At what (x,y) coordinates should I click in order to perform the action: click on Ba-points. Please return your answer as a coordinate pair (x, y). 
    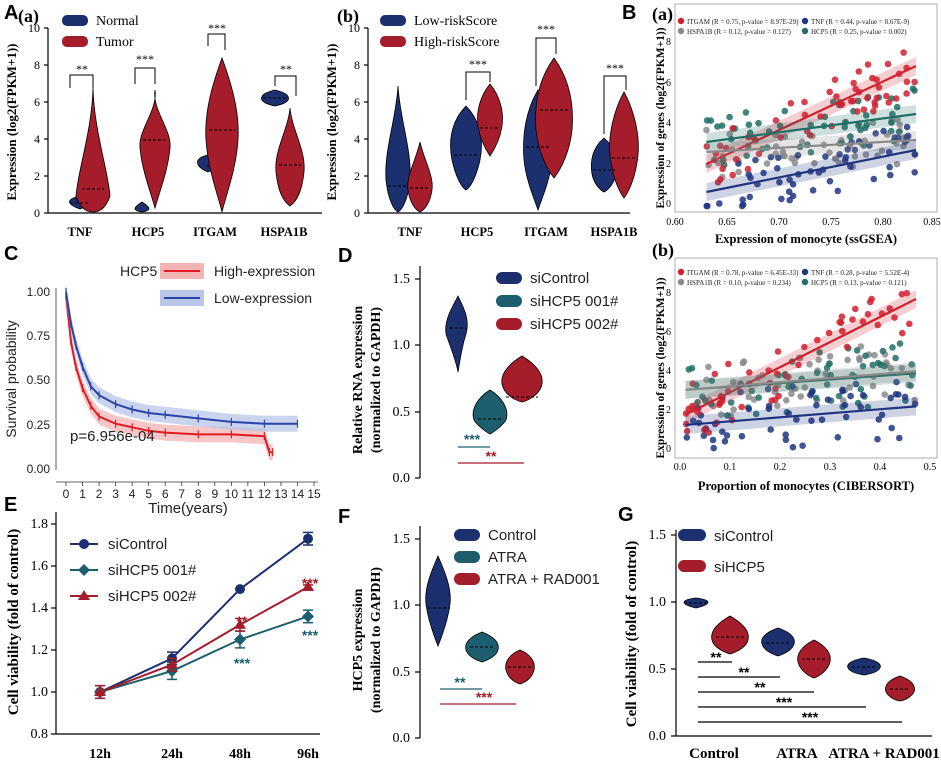
    Looking at the image, I should click on (811, 129).